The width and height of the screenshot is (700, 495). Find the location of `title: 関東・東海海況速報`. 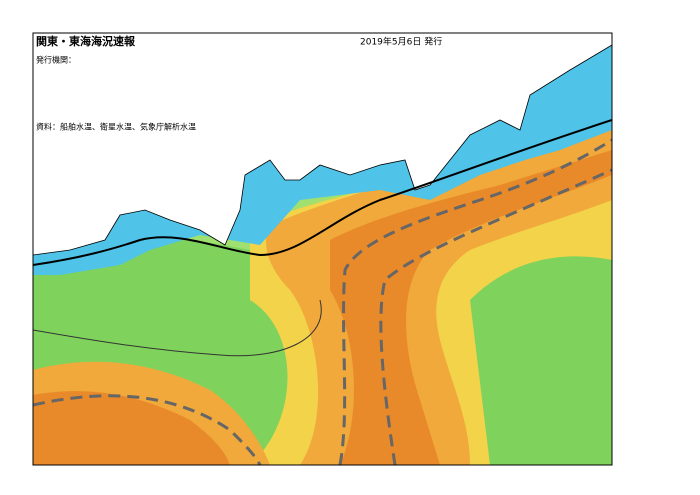

title: 関東・東海海況速報 is located at coordinates (86, 41).